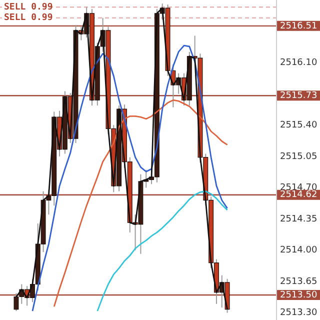 The height and width of the screenshot is (320, 320). Describe the element at coordinates (299, 281) in the screenshot. I see `y-tick-label: 2513.65` at that location.